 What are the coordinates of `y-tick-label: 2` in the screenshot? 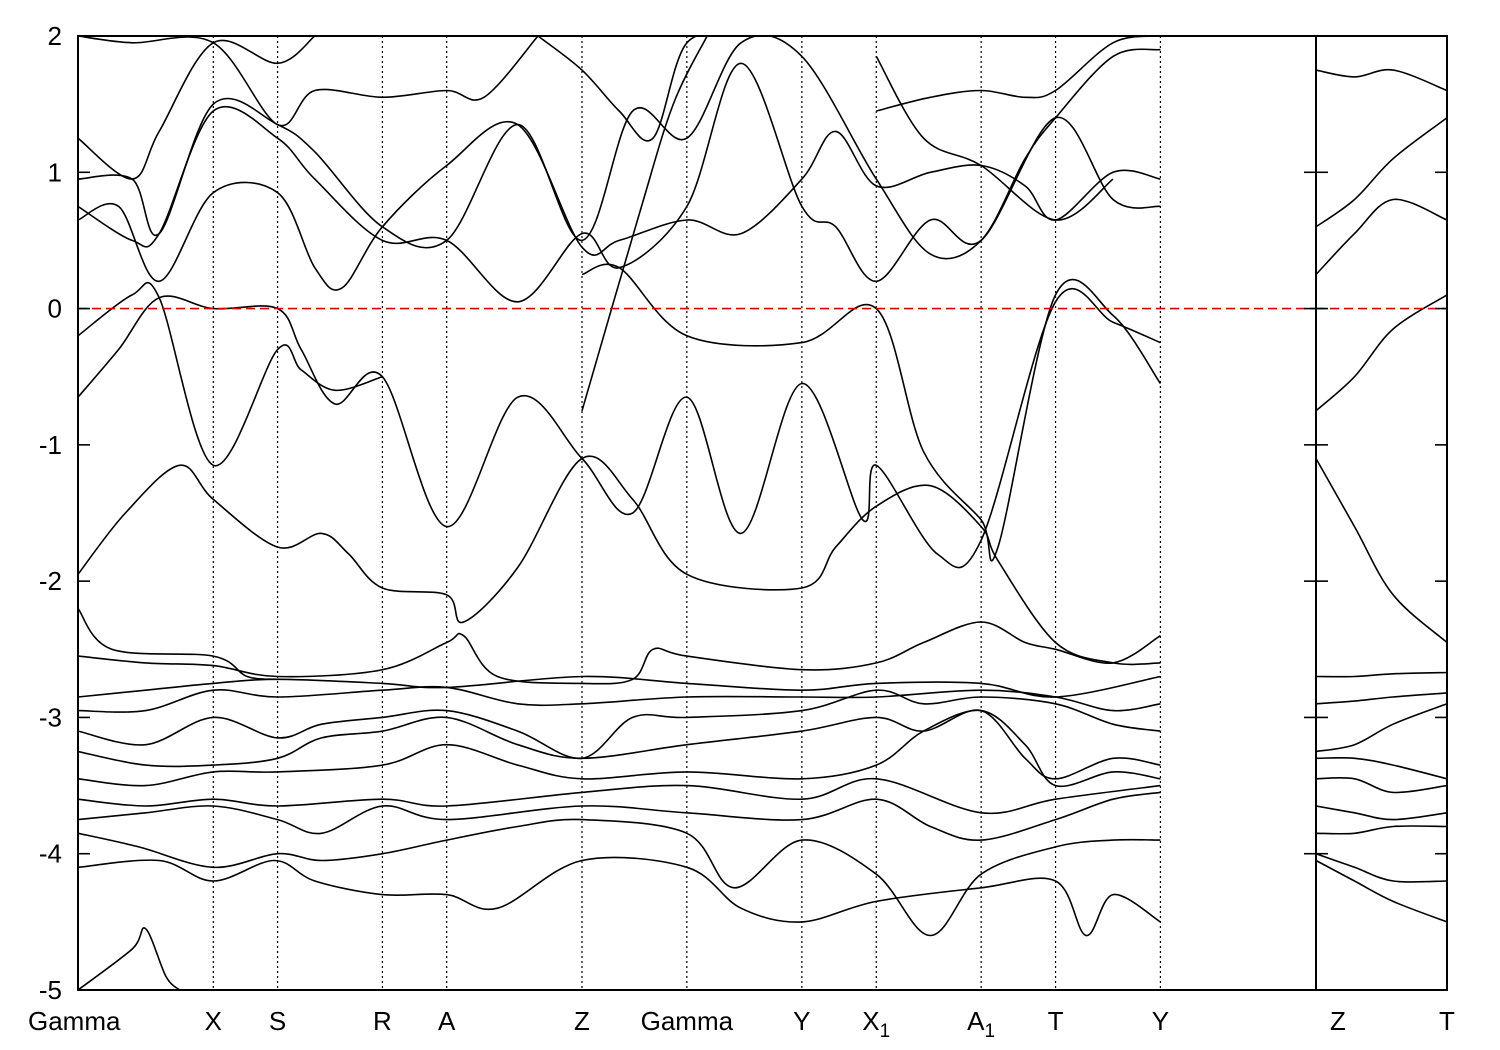 It's located at (55, 36).